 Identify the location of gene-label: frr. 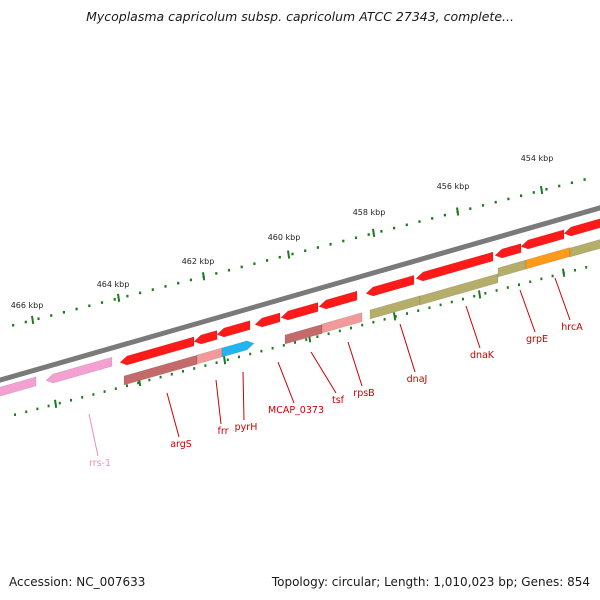
(223, 431).